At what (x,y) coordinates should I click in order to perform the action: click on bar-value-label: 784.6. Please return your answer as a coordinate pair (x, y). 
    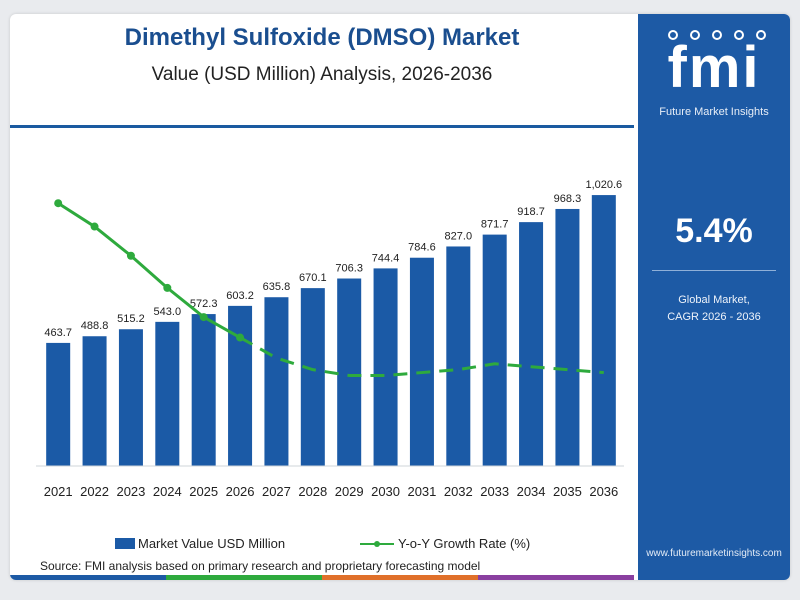
    Looking at the image, I should click on (422, 248).